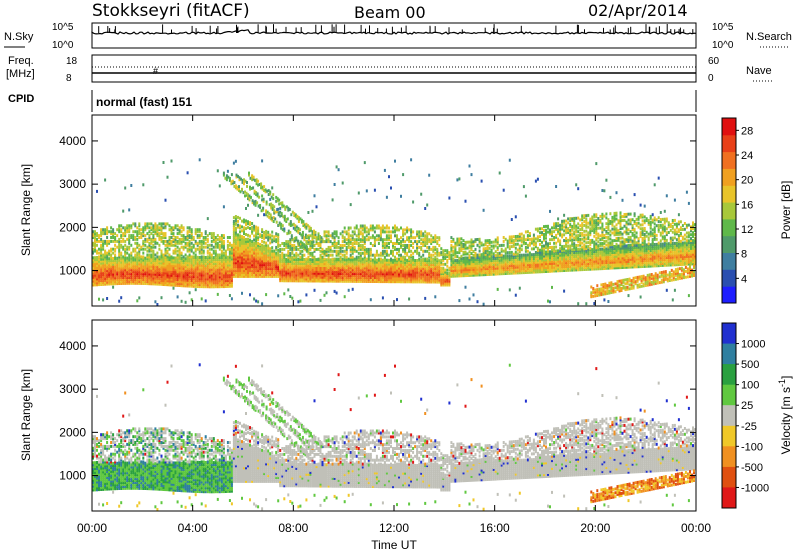 The width and height of the screenshot is (800, 554). Describe the element at coordinates (69, 78) in the screenshot. I see `freq-tick-bottom: 8` at that location.